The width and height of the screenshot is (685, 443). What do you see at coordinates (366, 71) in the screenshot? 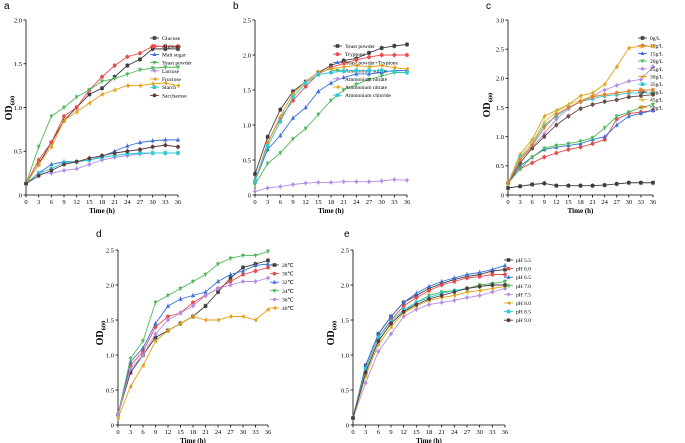
I see `legend-label: Ammonium sulfate` at bounding box center [366, 71].